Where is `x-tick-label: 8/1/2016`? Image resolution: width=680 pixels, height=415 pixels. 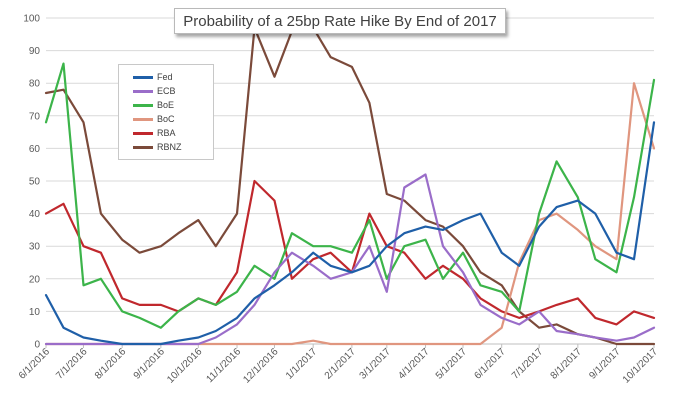
x-tick-label: 8/1/2016 is located at coordinates (111, 364).